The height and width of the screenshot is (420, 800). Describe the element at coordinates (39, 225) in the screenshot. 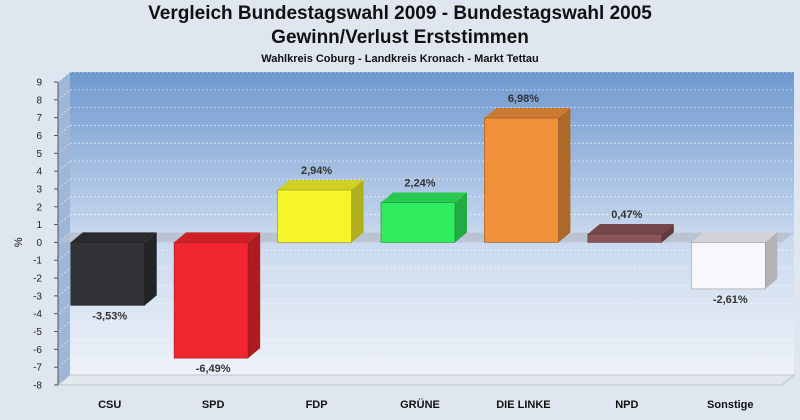

I see `y-tick-label: 1` at that location.